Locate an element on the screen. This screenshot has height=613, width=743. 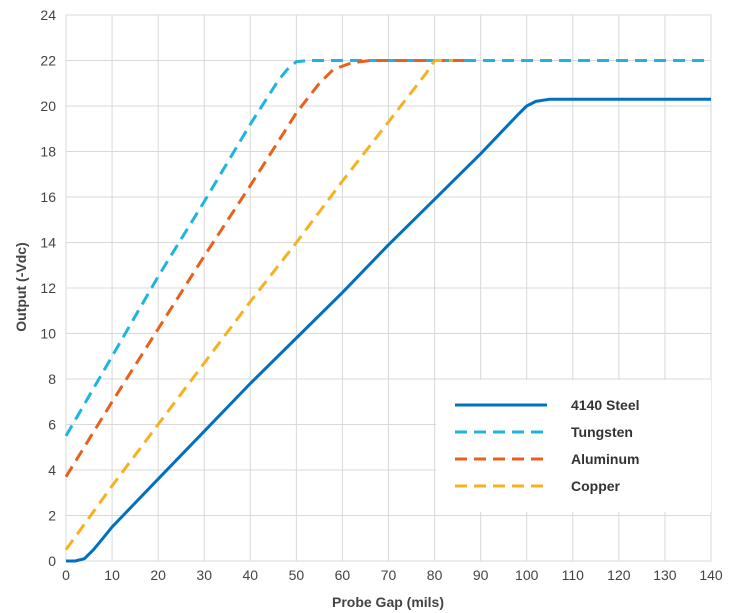
legend-label: 4140 Steel is located at coordinates (605, 405).